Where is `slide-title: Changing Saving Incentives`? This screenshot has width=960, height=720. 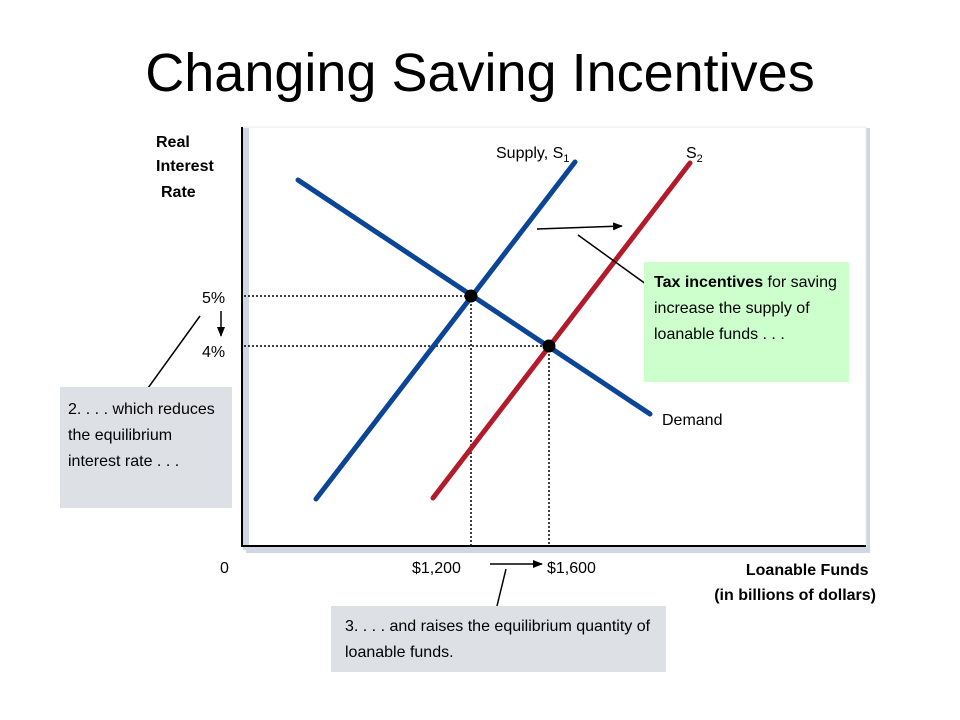
slide-title: Changing Saving Incentives is located at coordinates (480, 73).